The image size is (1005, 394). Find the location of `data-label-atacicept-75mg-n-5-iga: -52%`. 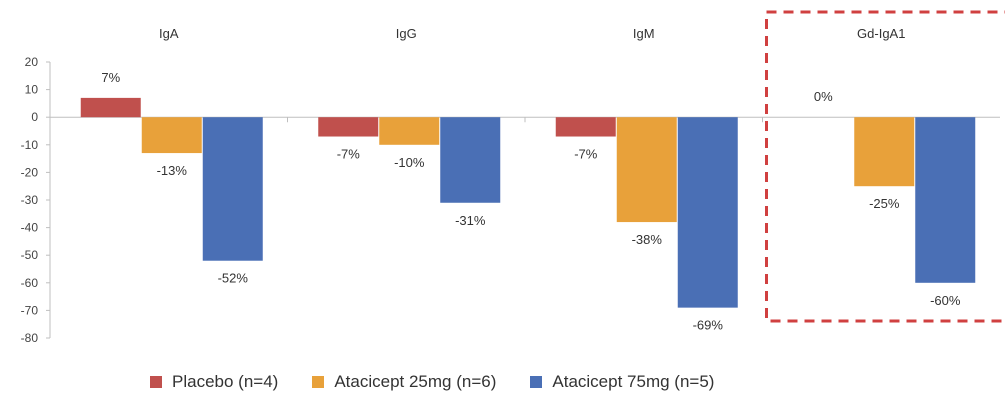

data-label-atacicept-75mg-n-5-iga: -52% is located at coordinates (233, 278).